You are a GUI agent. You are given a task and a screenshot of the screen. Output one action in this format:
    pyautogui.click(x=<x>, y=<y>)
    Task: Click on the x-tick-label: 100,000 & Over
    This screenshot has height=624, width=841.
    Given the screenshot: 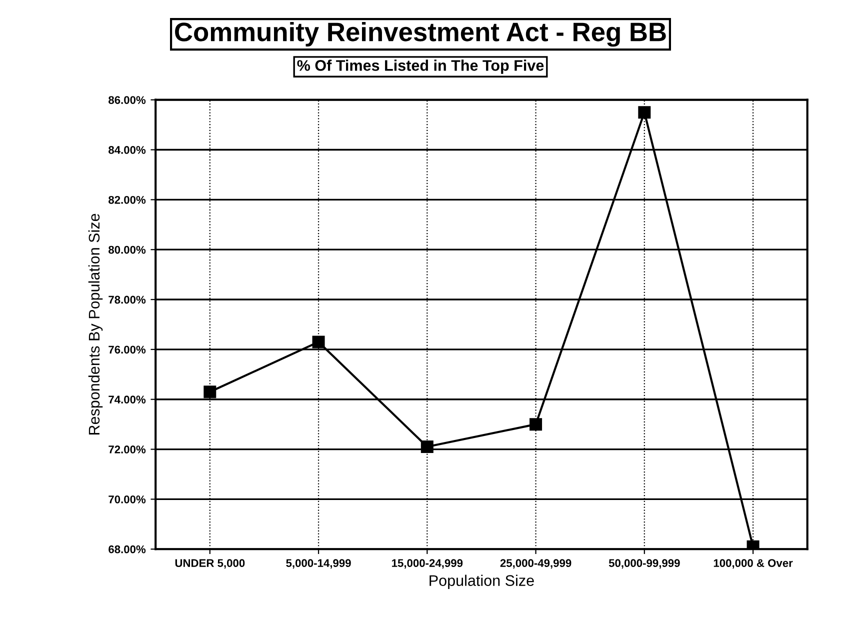 What is the action you would take?
    pyautogui.click(x=753, y=564)
    